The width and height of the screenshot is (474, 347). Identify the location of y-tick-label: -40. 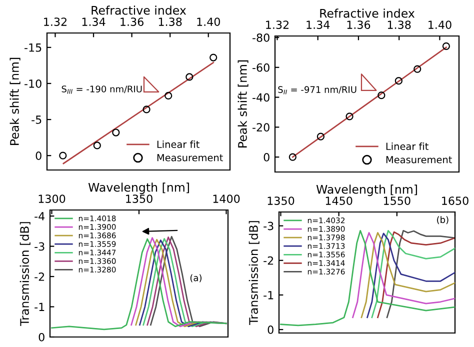
(261, 97).